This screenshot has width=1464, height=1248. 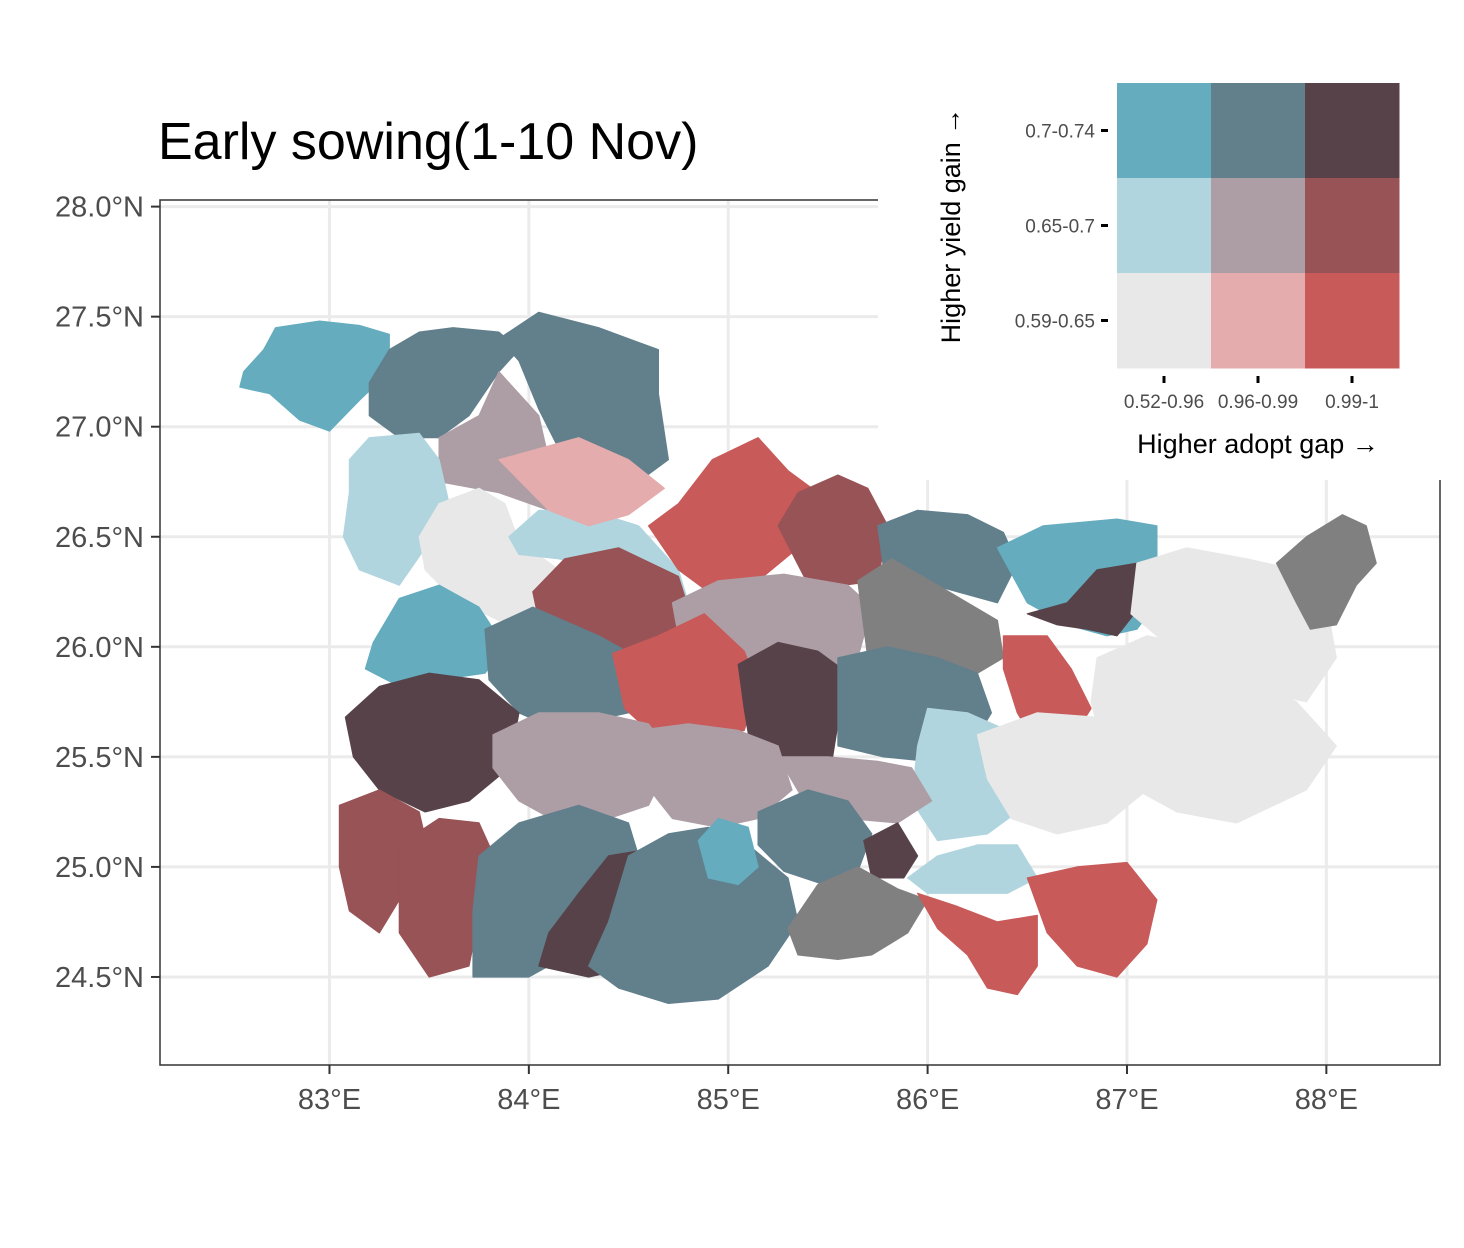 What do you see at coordinates (1326, 572) in the screenshot?
I see `region-r15` at bounding box center [1326, 572].